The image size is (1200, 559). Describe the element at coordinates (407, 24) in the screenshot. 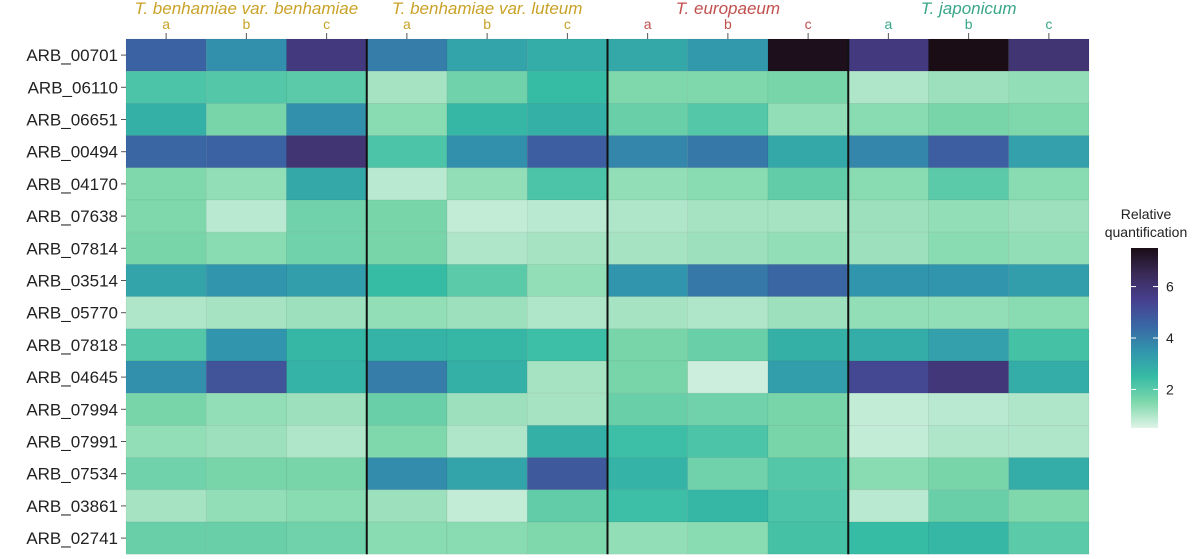

I see `replicate-label: a` at that location.